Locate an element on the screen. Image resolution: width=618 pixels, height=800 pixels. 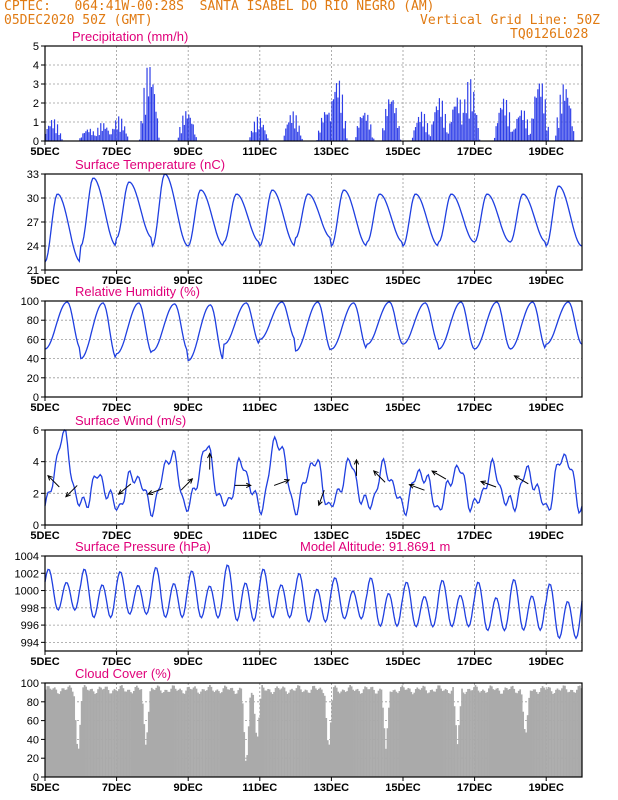
x-tick-label: 9DEC is located at coordinates (188, 662).